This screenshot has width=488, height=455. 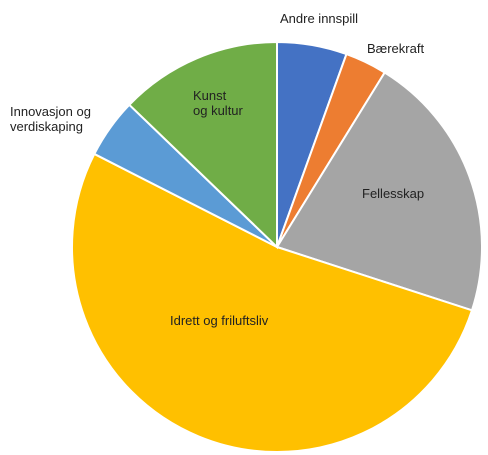 I want to click on slice-label-idrett-og-friluftsliv: Idrett og friluftsliv, so click(x=219, y=320).